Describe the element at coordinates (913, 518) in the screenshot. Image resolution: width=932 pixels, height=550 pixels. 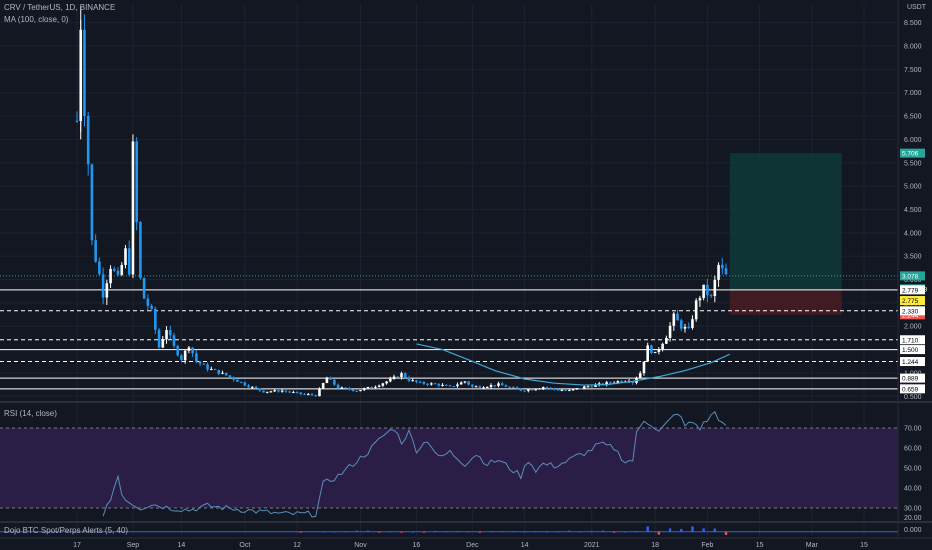
I see `dojo-tick-label: 20.00` at that location.